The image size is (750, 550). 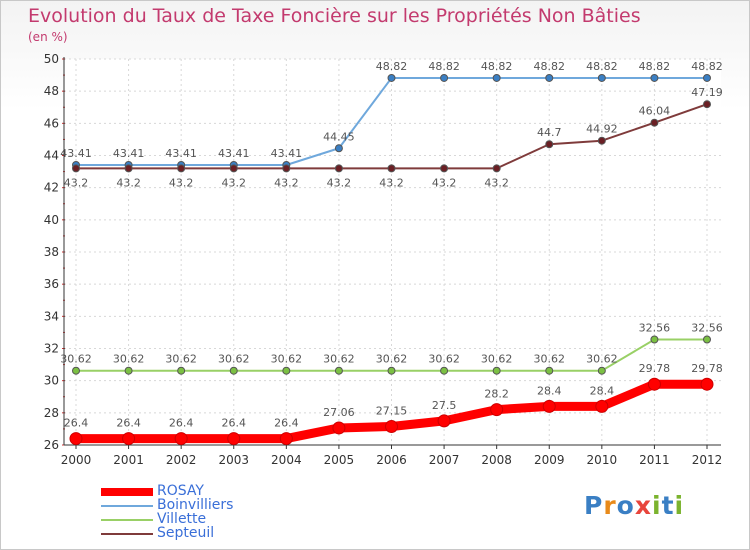 What do you see at coordinates (391, 460) in the screenshot?
I see `x-tick-label: 2006` at bounding box center [391, 460].